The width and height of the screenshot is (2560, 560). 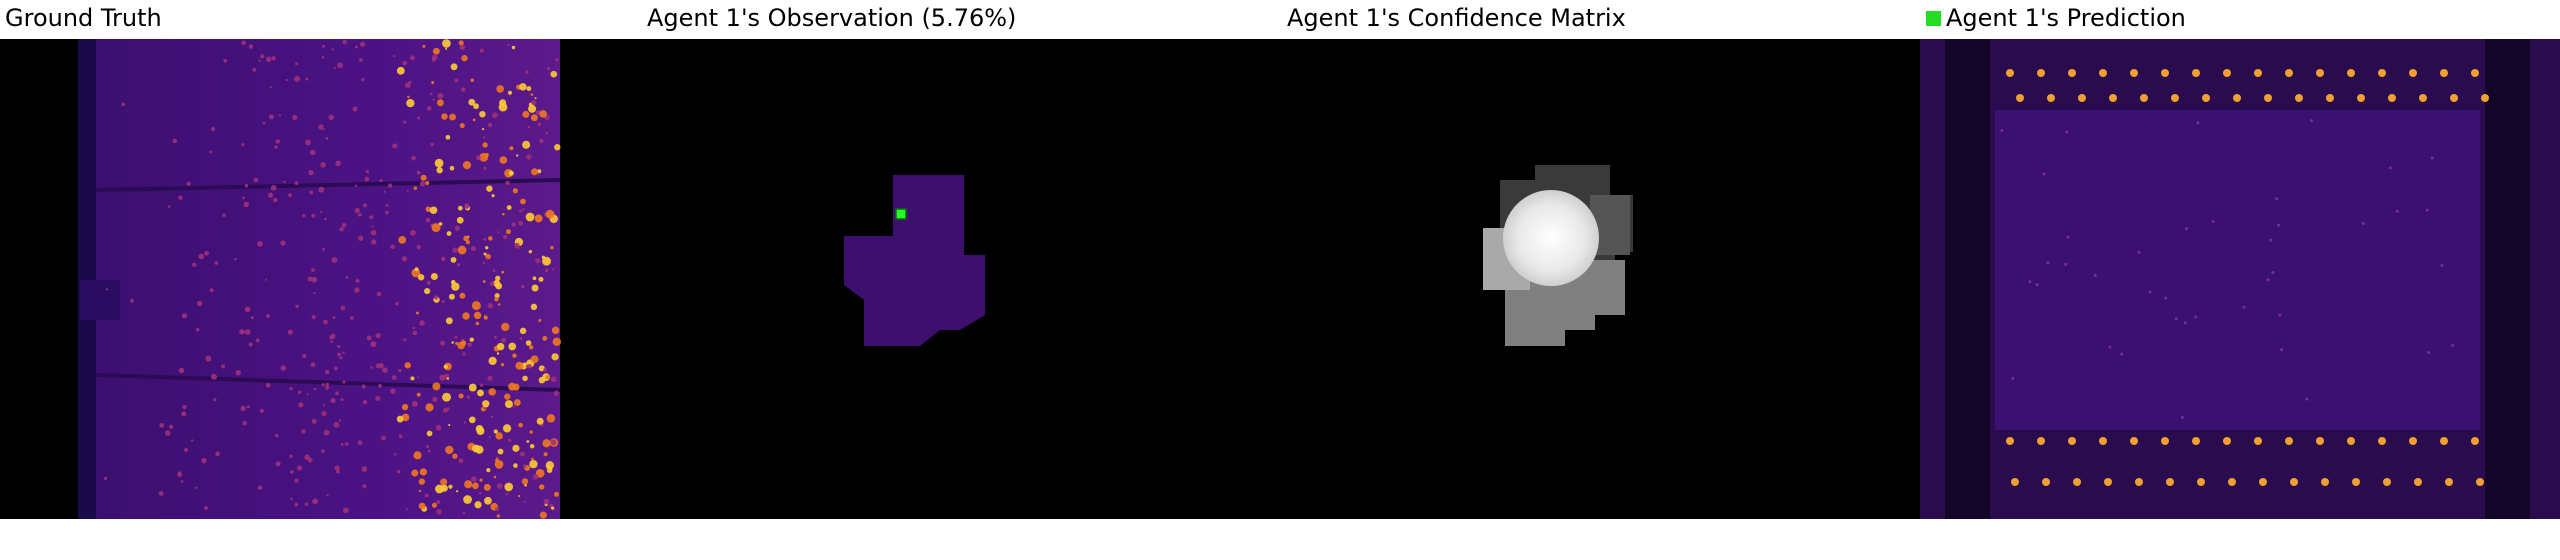 What do you see at coordinates (100, 300) in the screenshot?
I see `image-feature` at bounding box center [100, 300].